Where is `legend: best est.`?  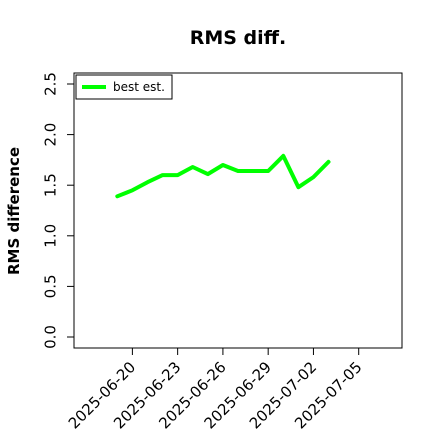
legend: best est. is located at coordinates (124, 87).